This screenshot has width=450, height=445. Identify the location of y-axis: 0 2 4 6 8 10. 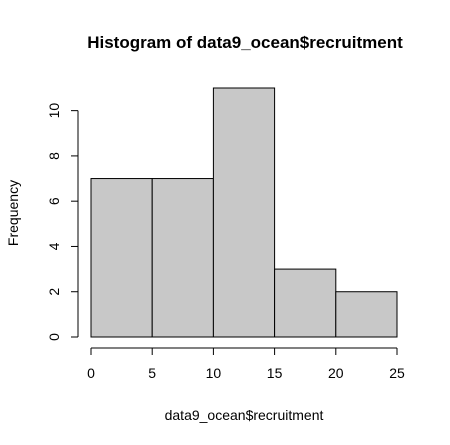
(62, 222).